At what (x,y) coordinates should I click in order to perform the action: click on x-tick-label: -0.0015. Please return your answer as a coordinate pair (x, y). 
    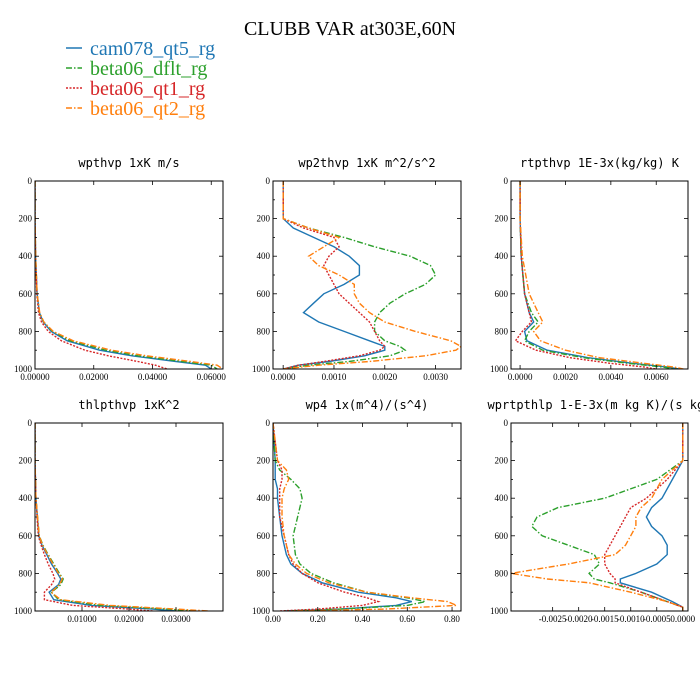
    Looking at the image, I should click on (605, 619).